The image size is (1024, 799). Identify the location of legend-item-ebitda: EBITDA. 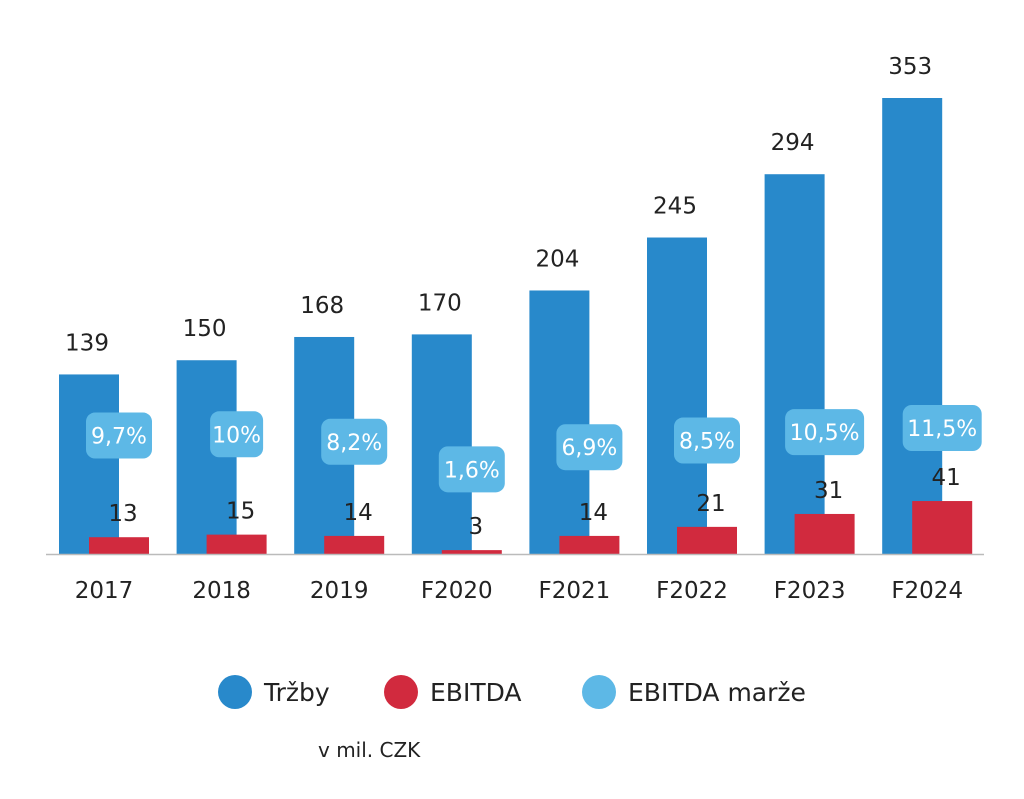
(453, 692).